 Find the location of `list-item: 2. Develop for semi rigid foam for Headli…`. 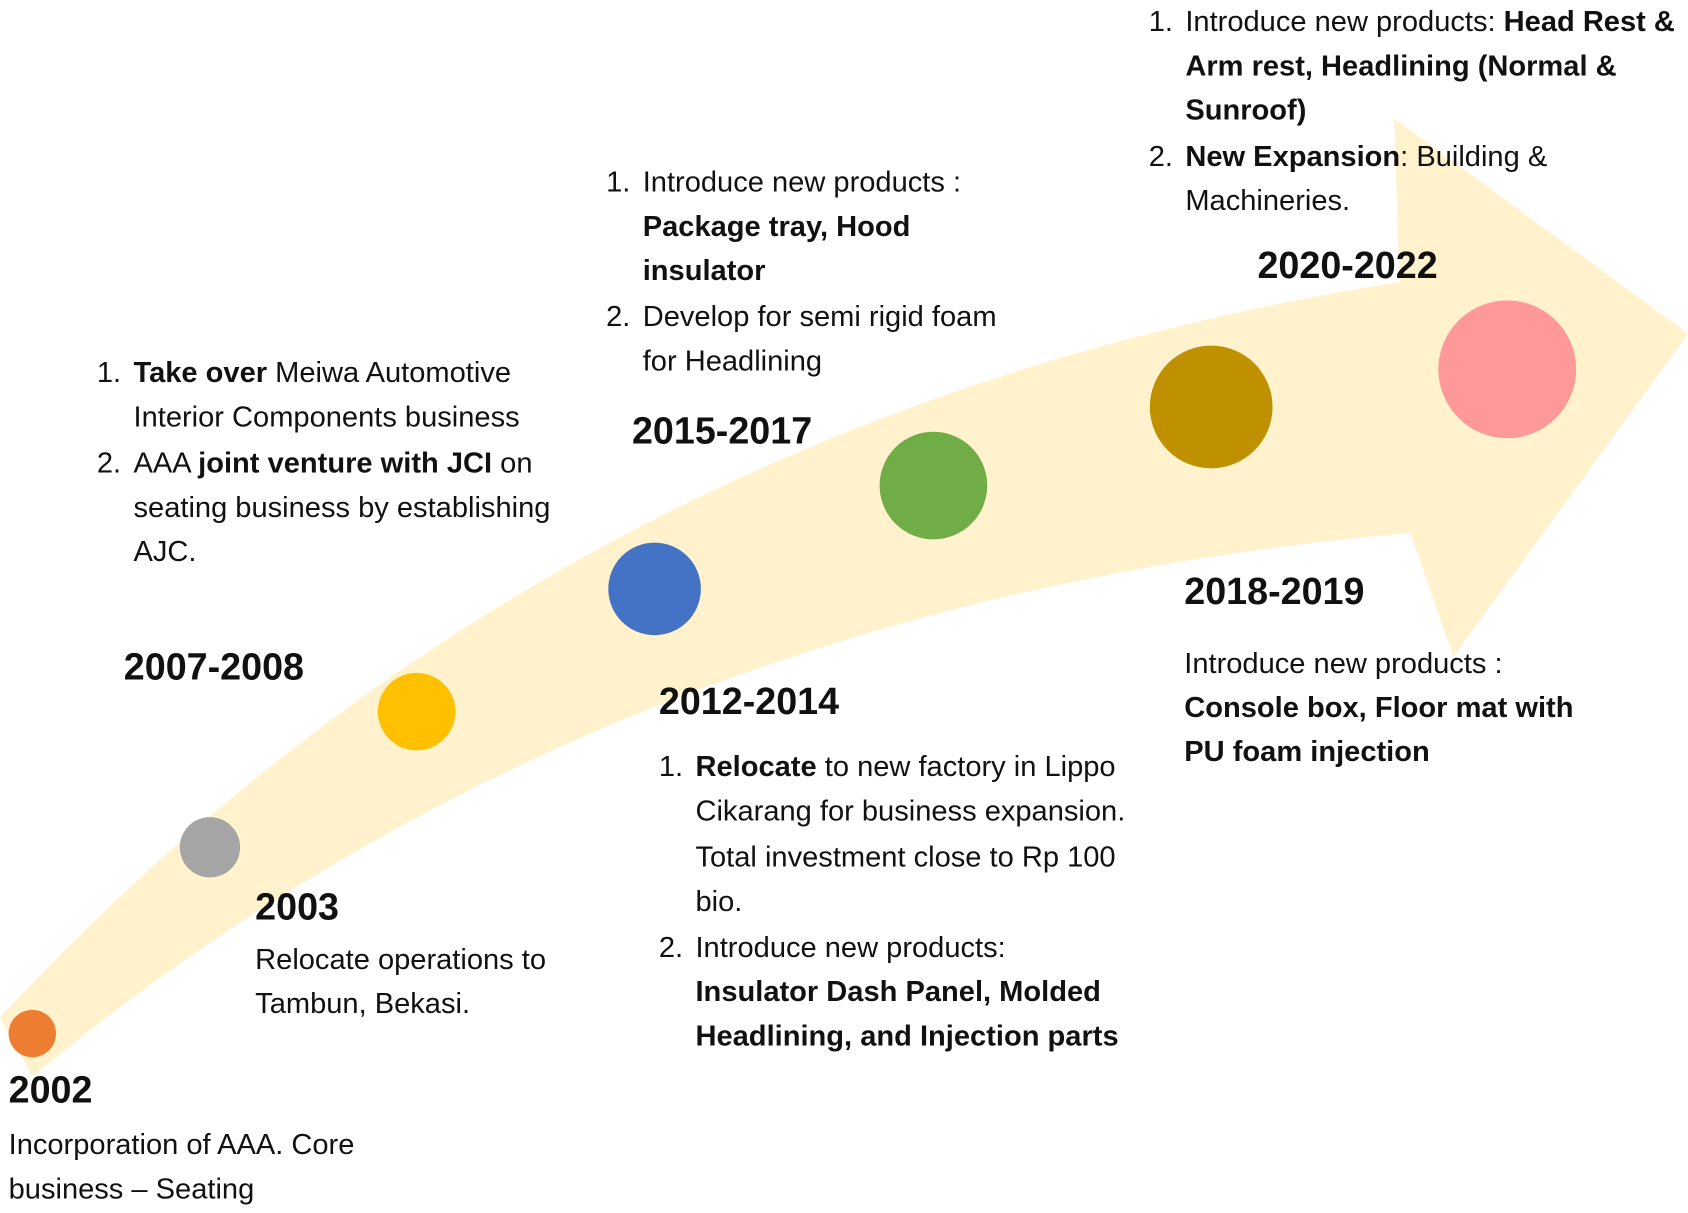

list-item: 2. Develop for semi rigid foam for Headli… is located at coordinates (821, 339).